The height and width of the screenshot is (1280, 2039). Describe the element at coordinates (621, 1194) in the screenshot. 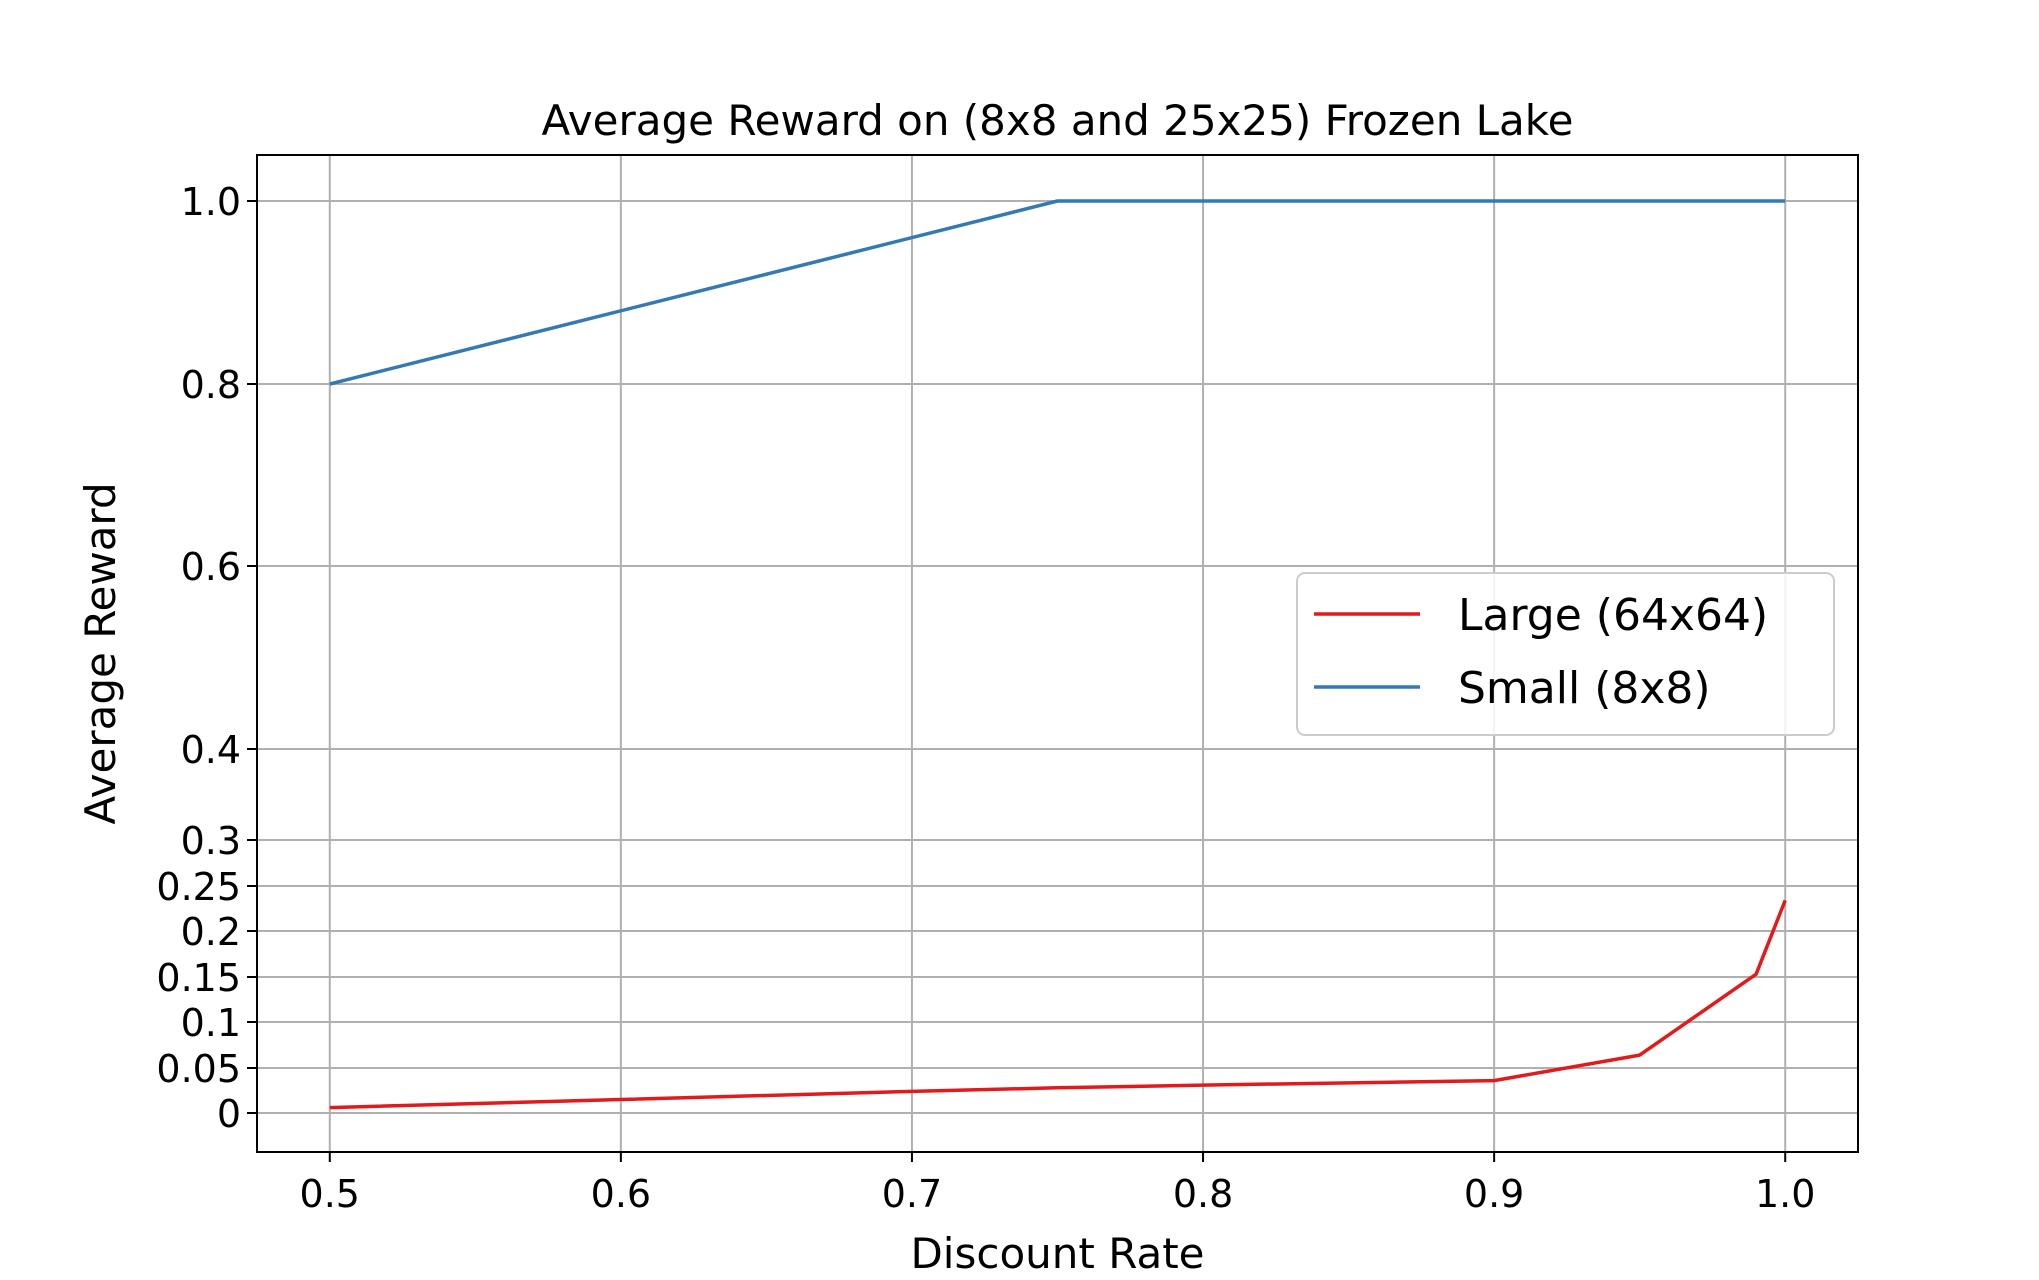

I see `x-tick-label: 0.6` at that location.